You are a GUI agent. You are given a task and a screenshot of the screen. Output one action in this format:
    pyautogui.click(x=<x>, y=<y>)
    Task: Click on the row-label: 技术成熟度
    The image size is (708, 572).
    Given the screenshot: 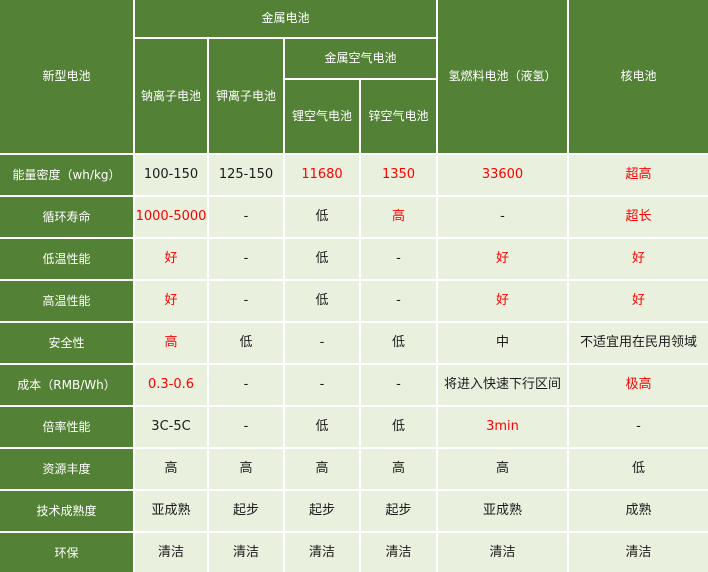 What is the action you would take?
    pyautogui.click(x=66, y=511)
    